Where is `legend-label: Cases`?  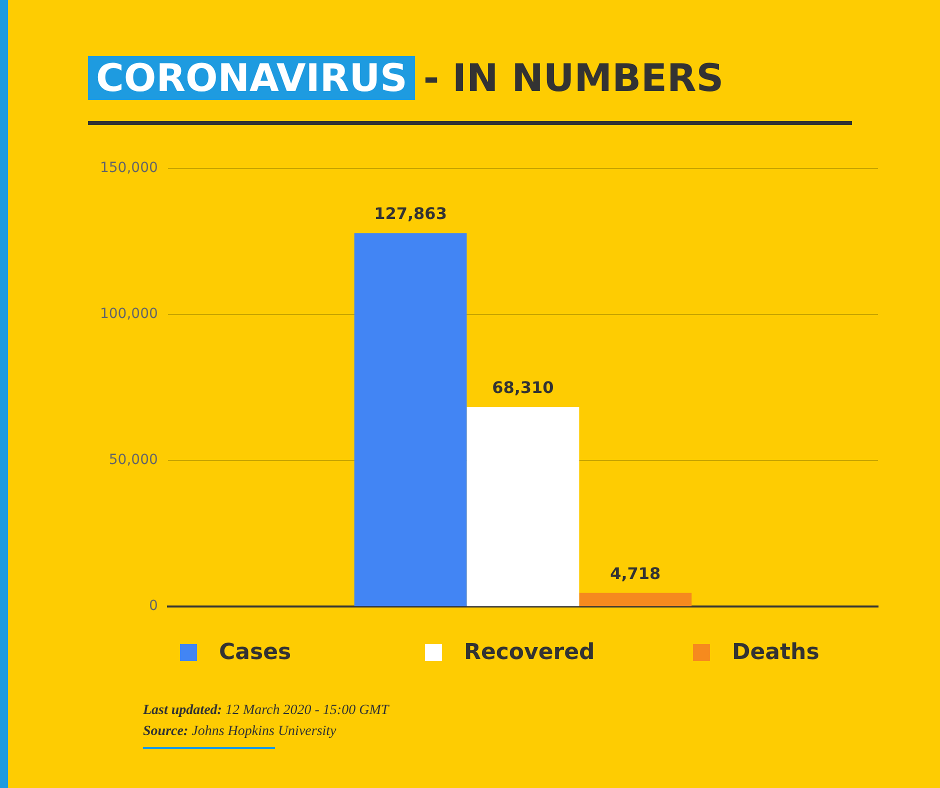
legend-label: Cases is located at coordinates (255, 652).